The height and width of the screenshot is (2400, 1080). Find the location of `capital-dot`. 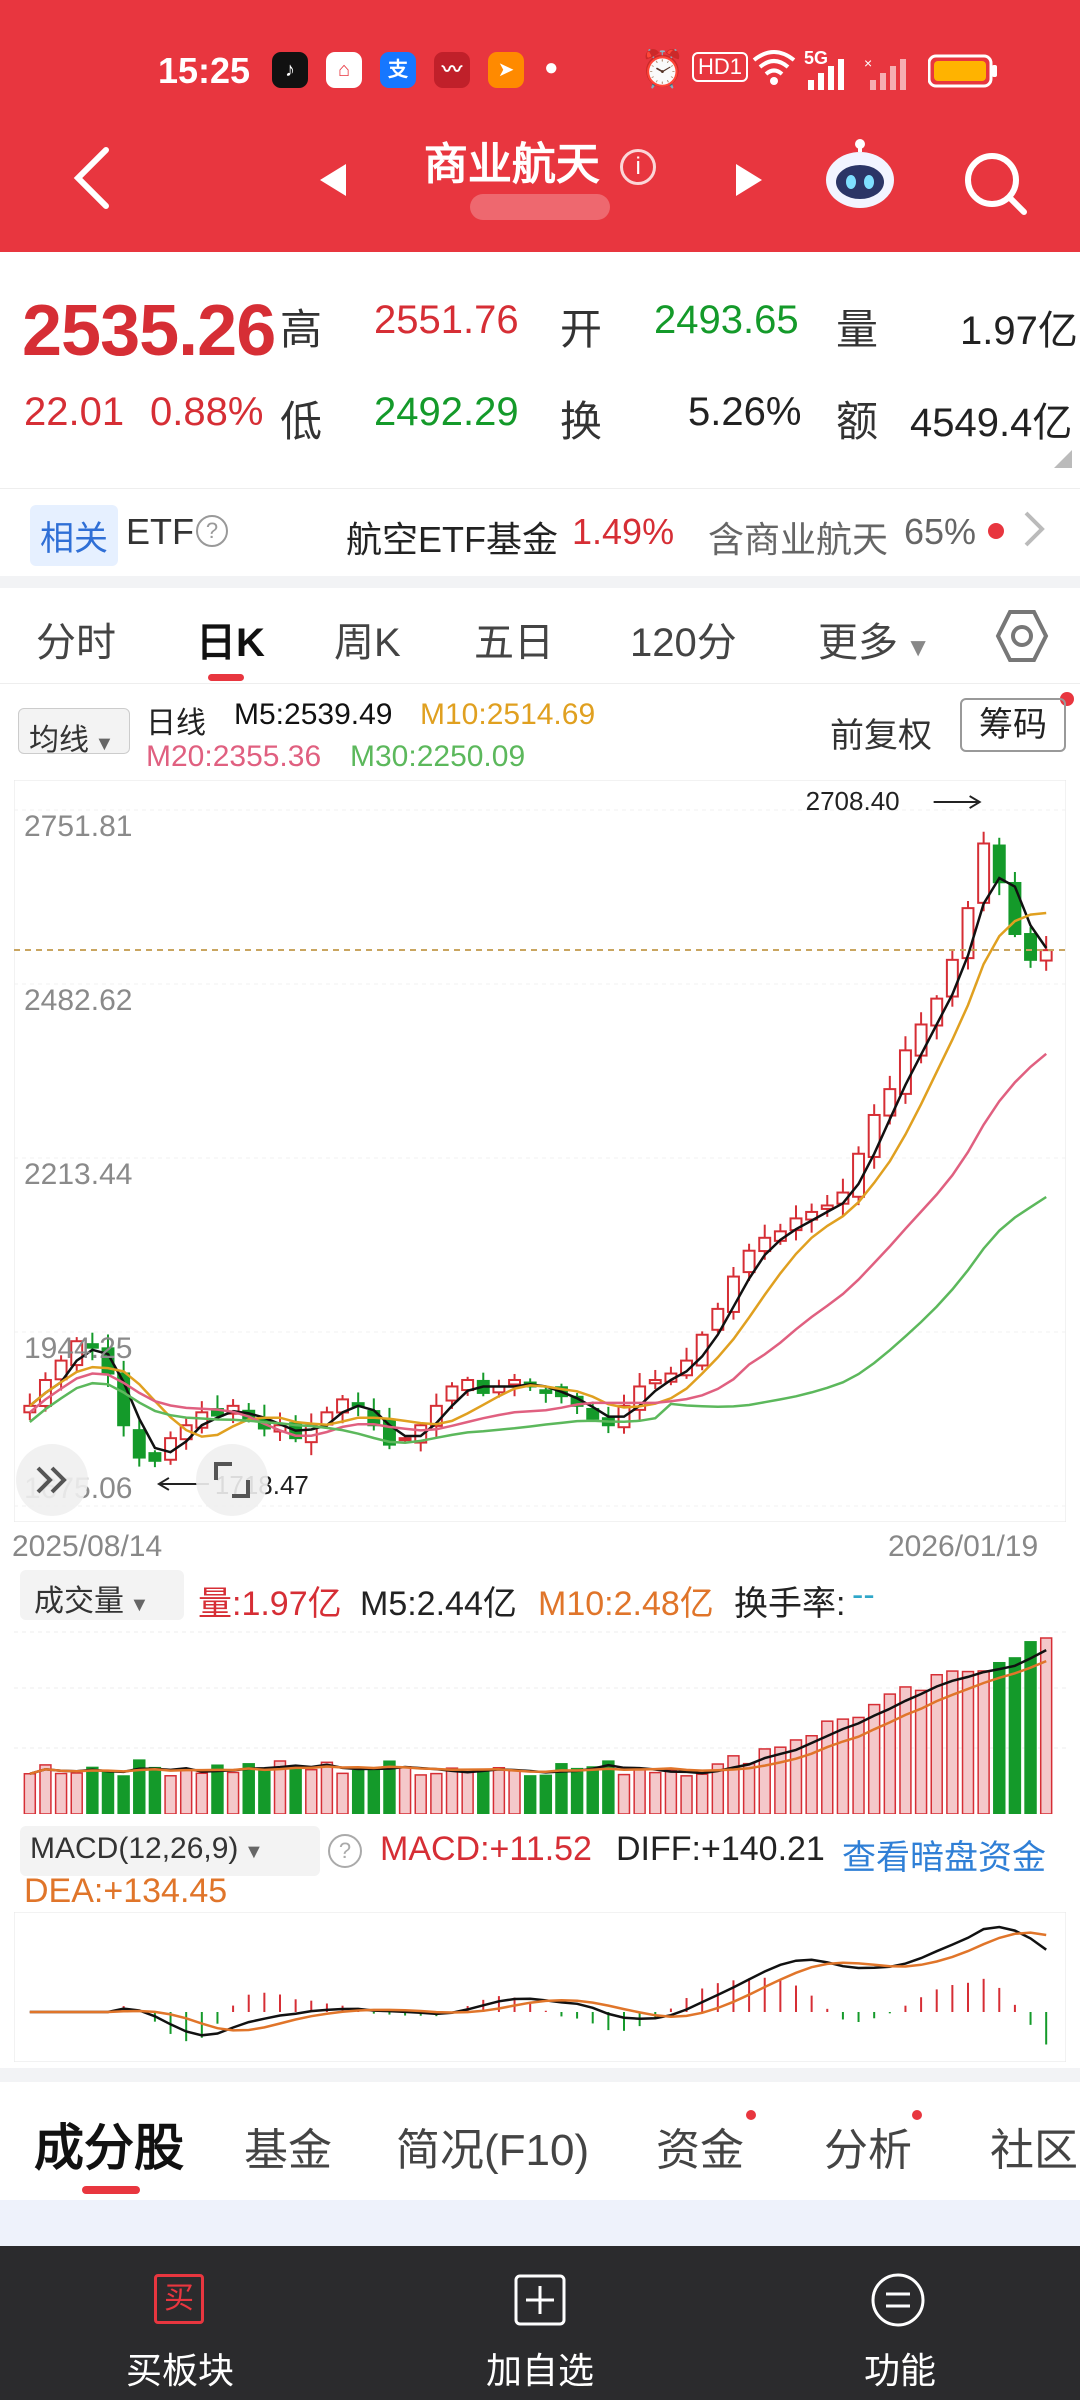

capital-dot is located at coordinates (751, 2115).